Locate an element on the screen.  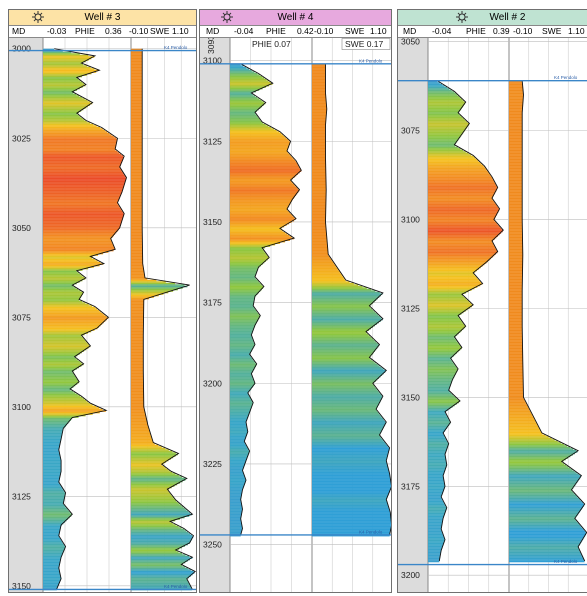
depth-tick-label: 3125 is located at coordinates (212, 141).